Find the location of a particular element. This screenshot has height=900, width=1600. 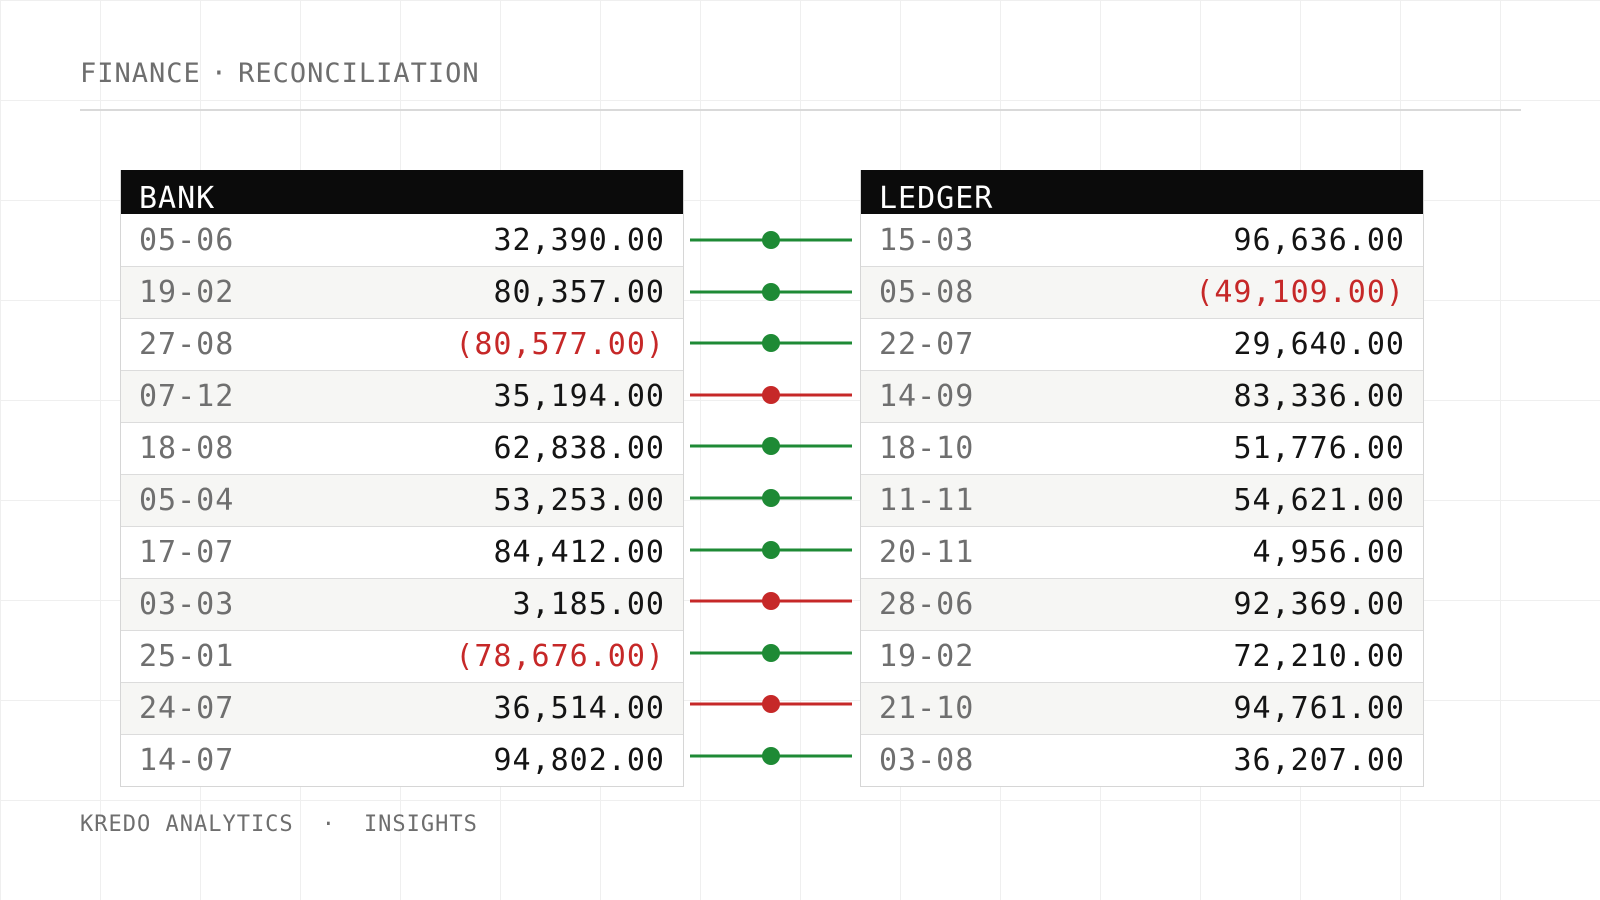

bank-row: 17-07 84,412.00 is located at coordinates (402, 552).